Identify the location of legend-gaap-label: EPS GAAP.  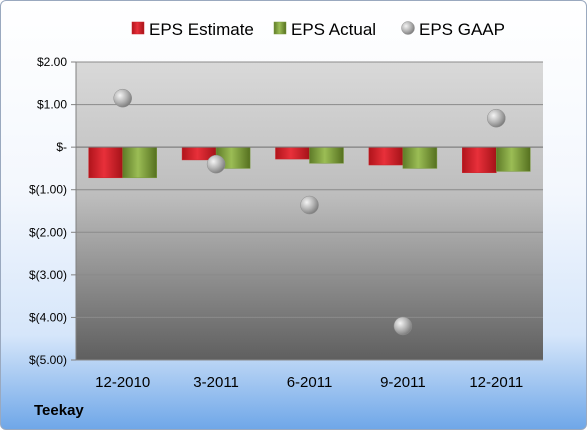
(462, 29).